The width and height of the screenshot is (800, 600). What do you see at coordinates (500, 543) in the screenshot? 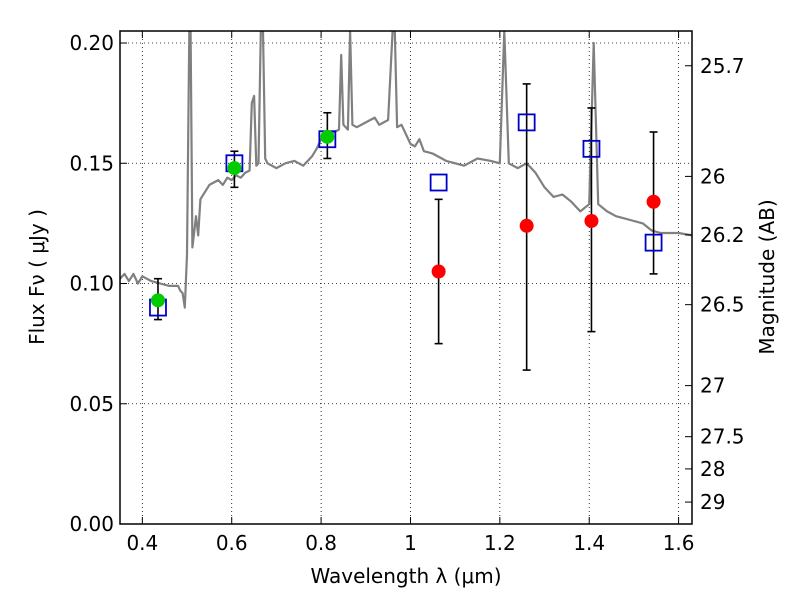
I see `x-tick-label: 1.2` at bounding box center [500, 543].